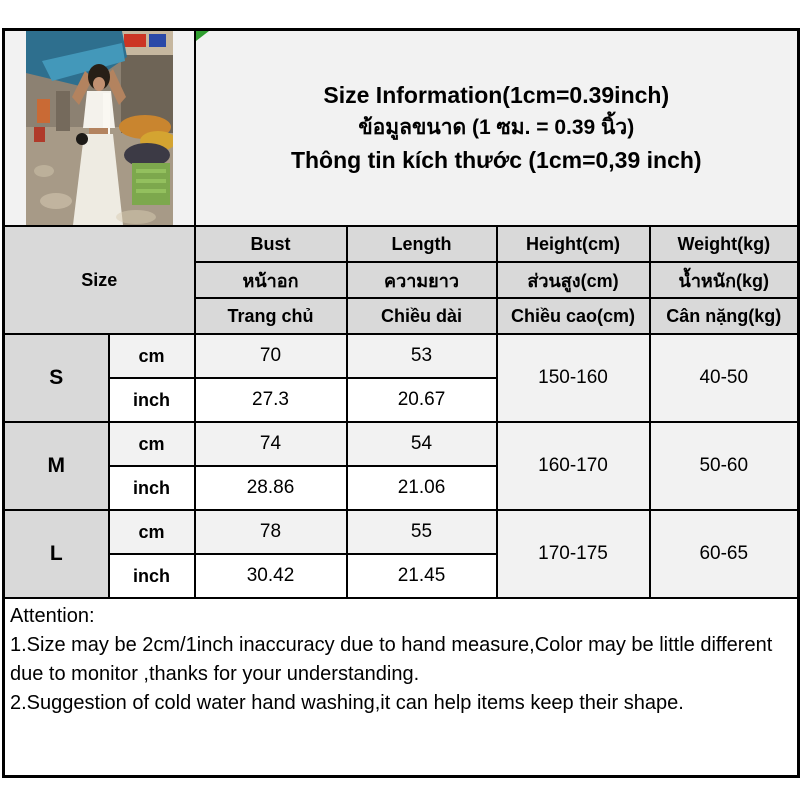  What do you see at coordinates (270, 280) in the screenshot?
I see `col-header-bust-th: หน้าอก` at bounding box center [270, 280].